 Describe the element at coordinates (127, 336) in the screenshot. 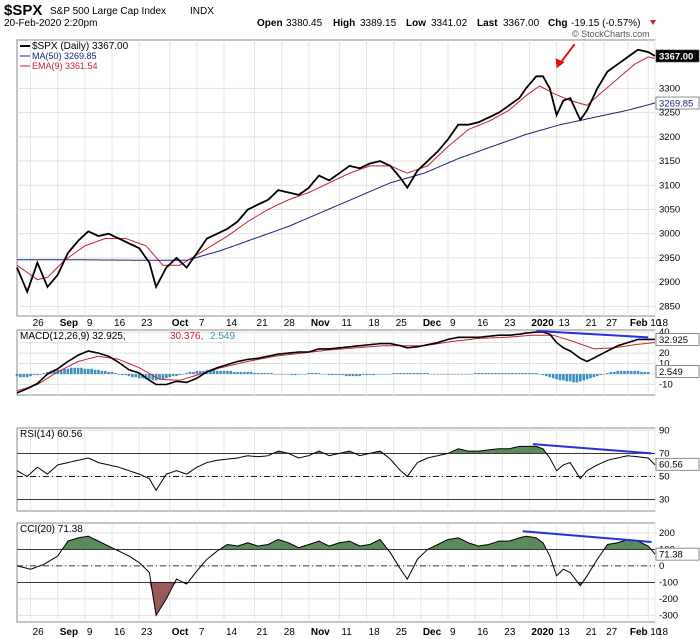

I see `macd-legend: MACD(12,26,9) 32.925, 30.376, 2.549` at that location.